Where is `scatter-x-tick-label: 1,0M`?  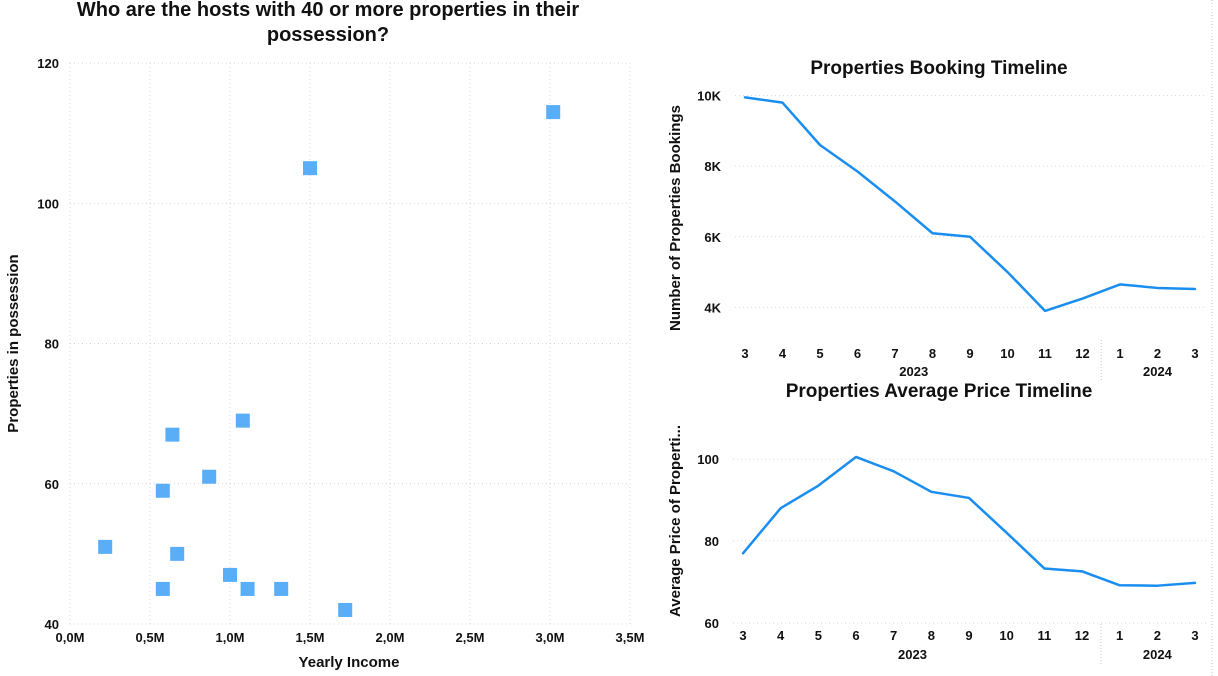 scatter-x-tick-label: 1,0M is located at coordinates (230, 637).